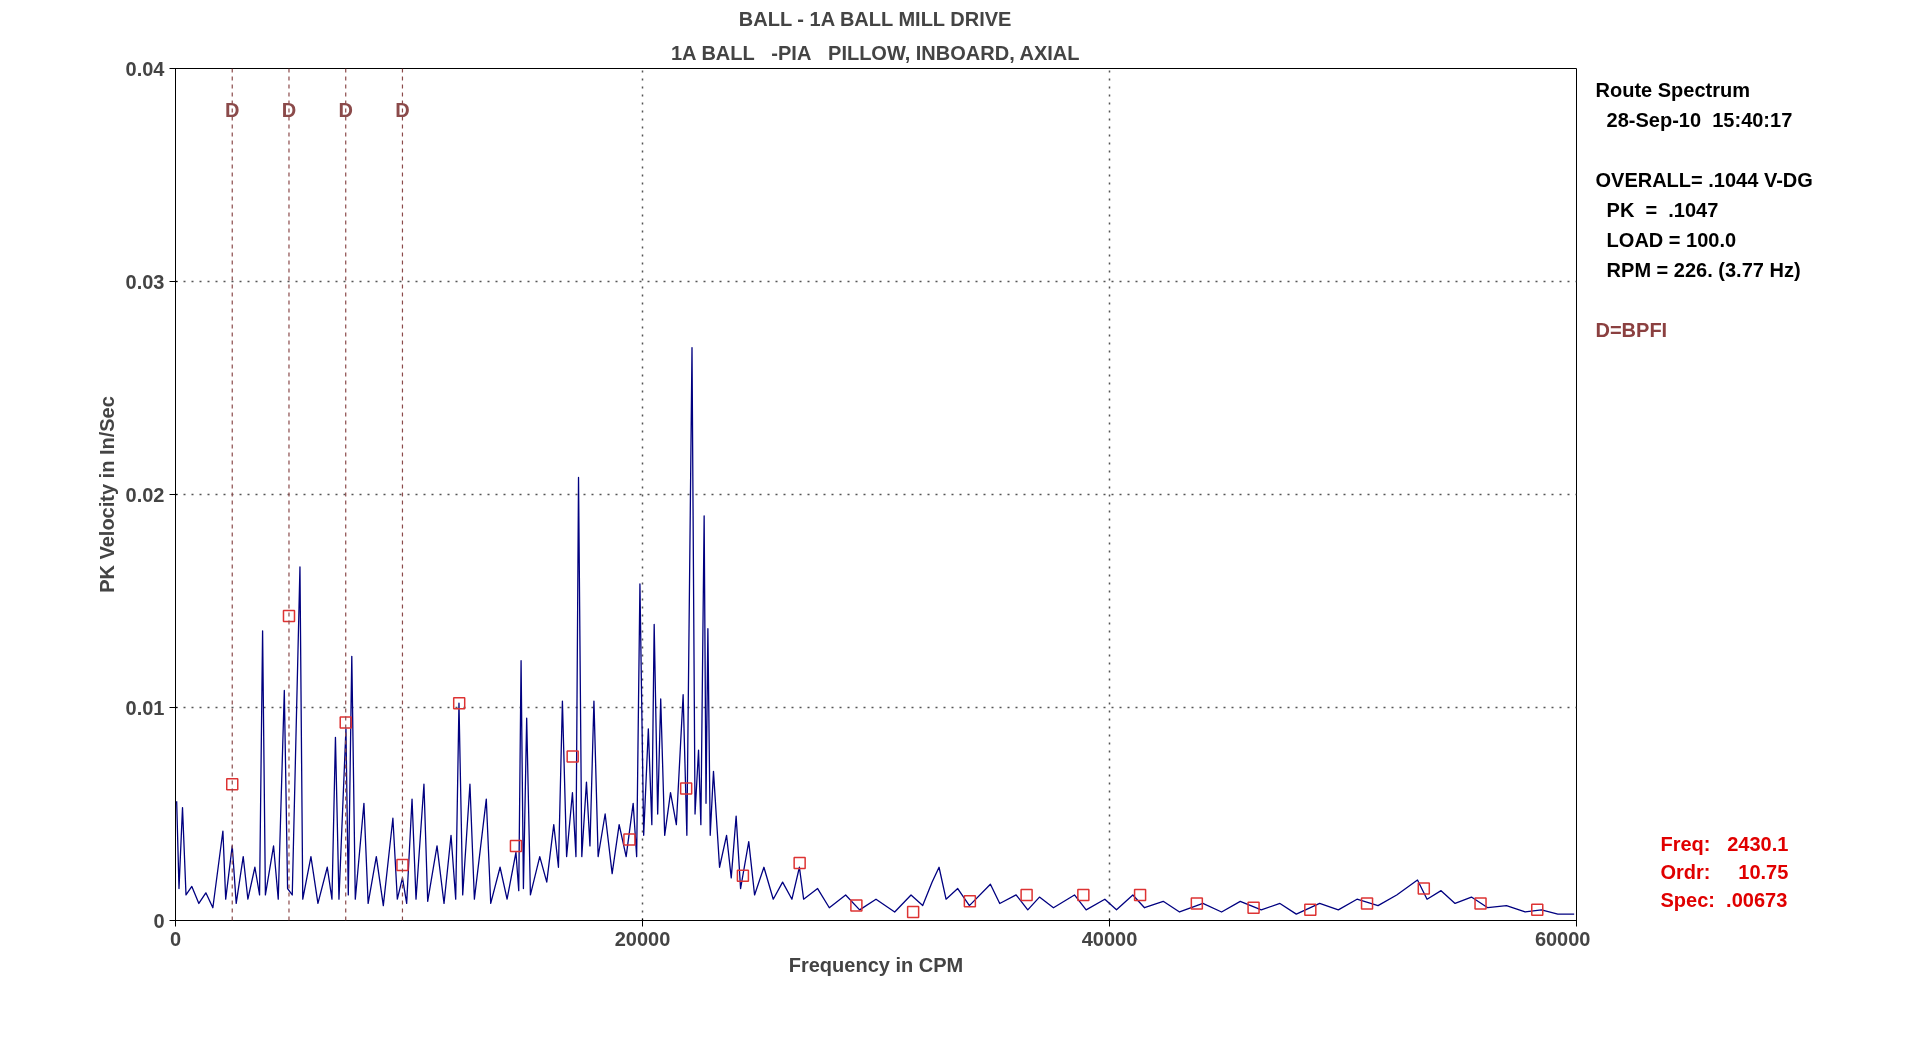 The width and height of the screenshot is (1911, 1050). What do you see at coordinates (1109, 938) in the screenshot?
I see `x-tick-label: 40000` at bounding box center [1109, 938].